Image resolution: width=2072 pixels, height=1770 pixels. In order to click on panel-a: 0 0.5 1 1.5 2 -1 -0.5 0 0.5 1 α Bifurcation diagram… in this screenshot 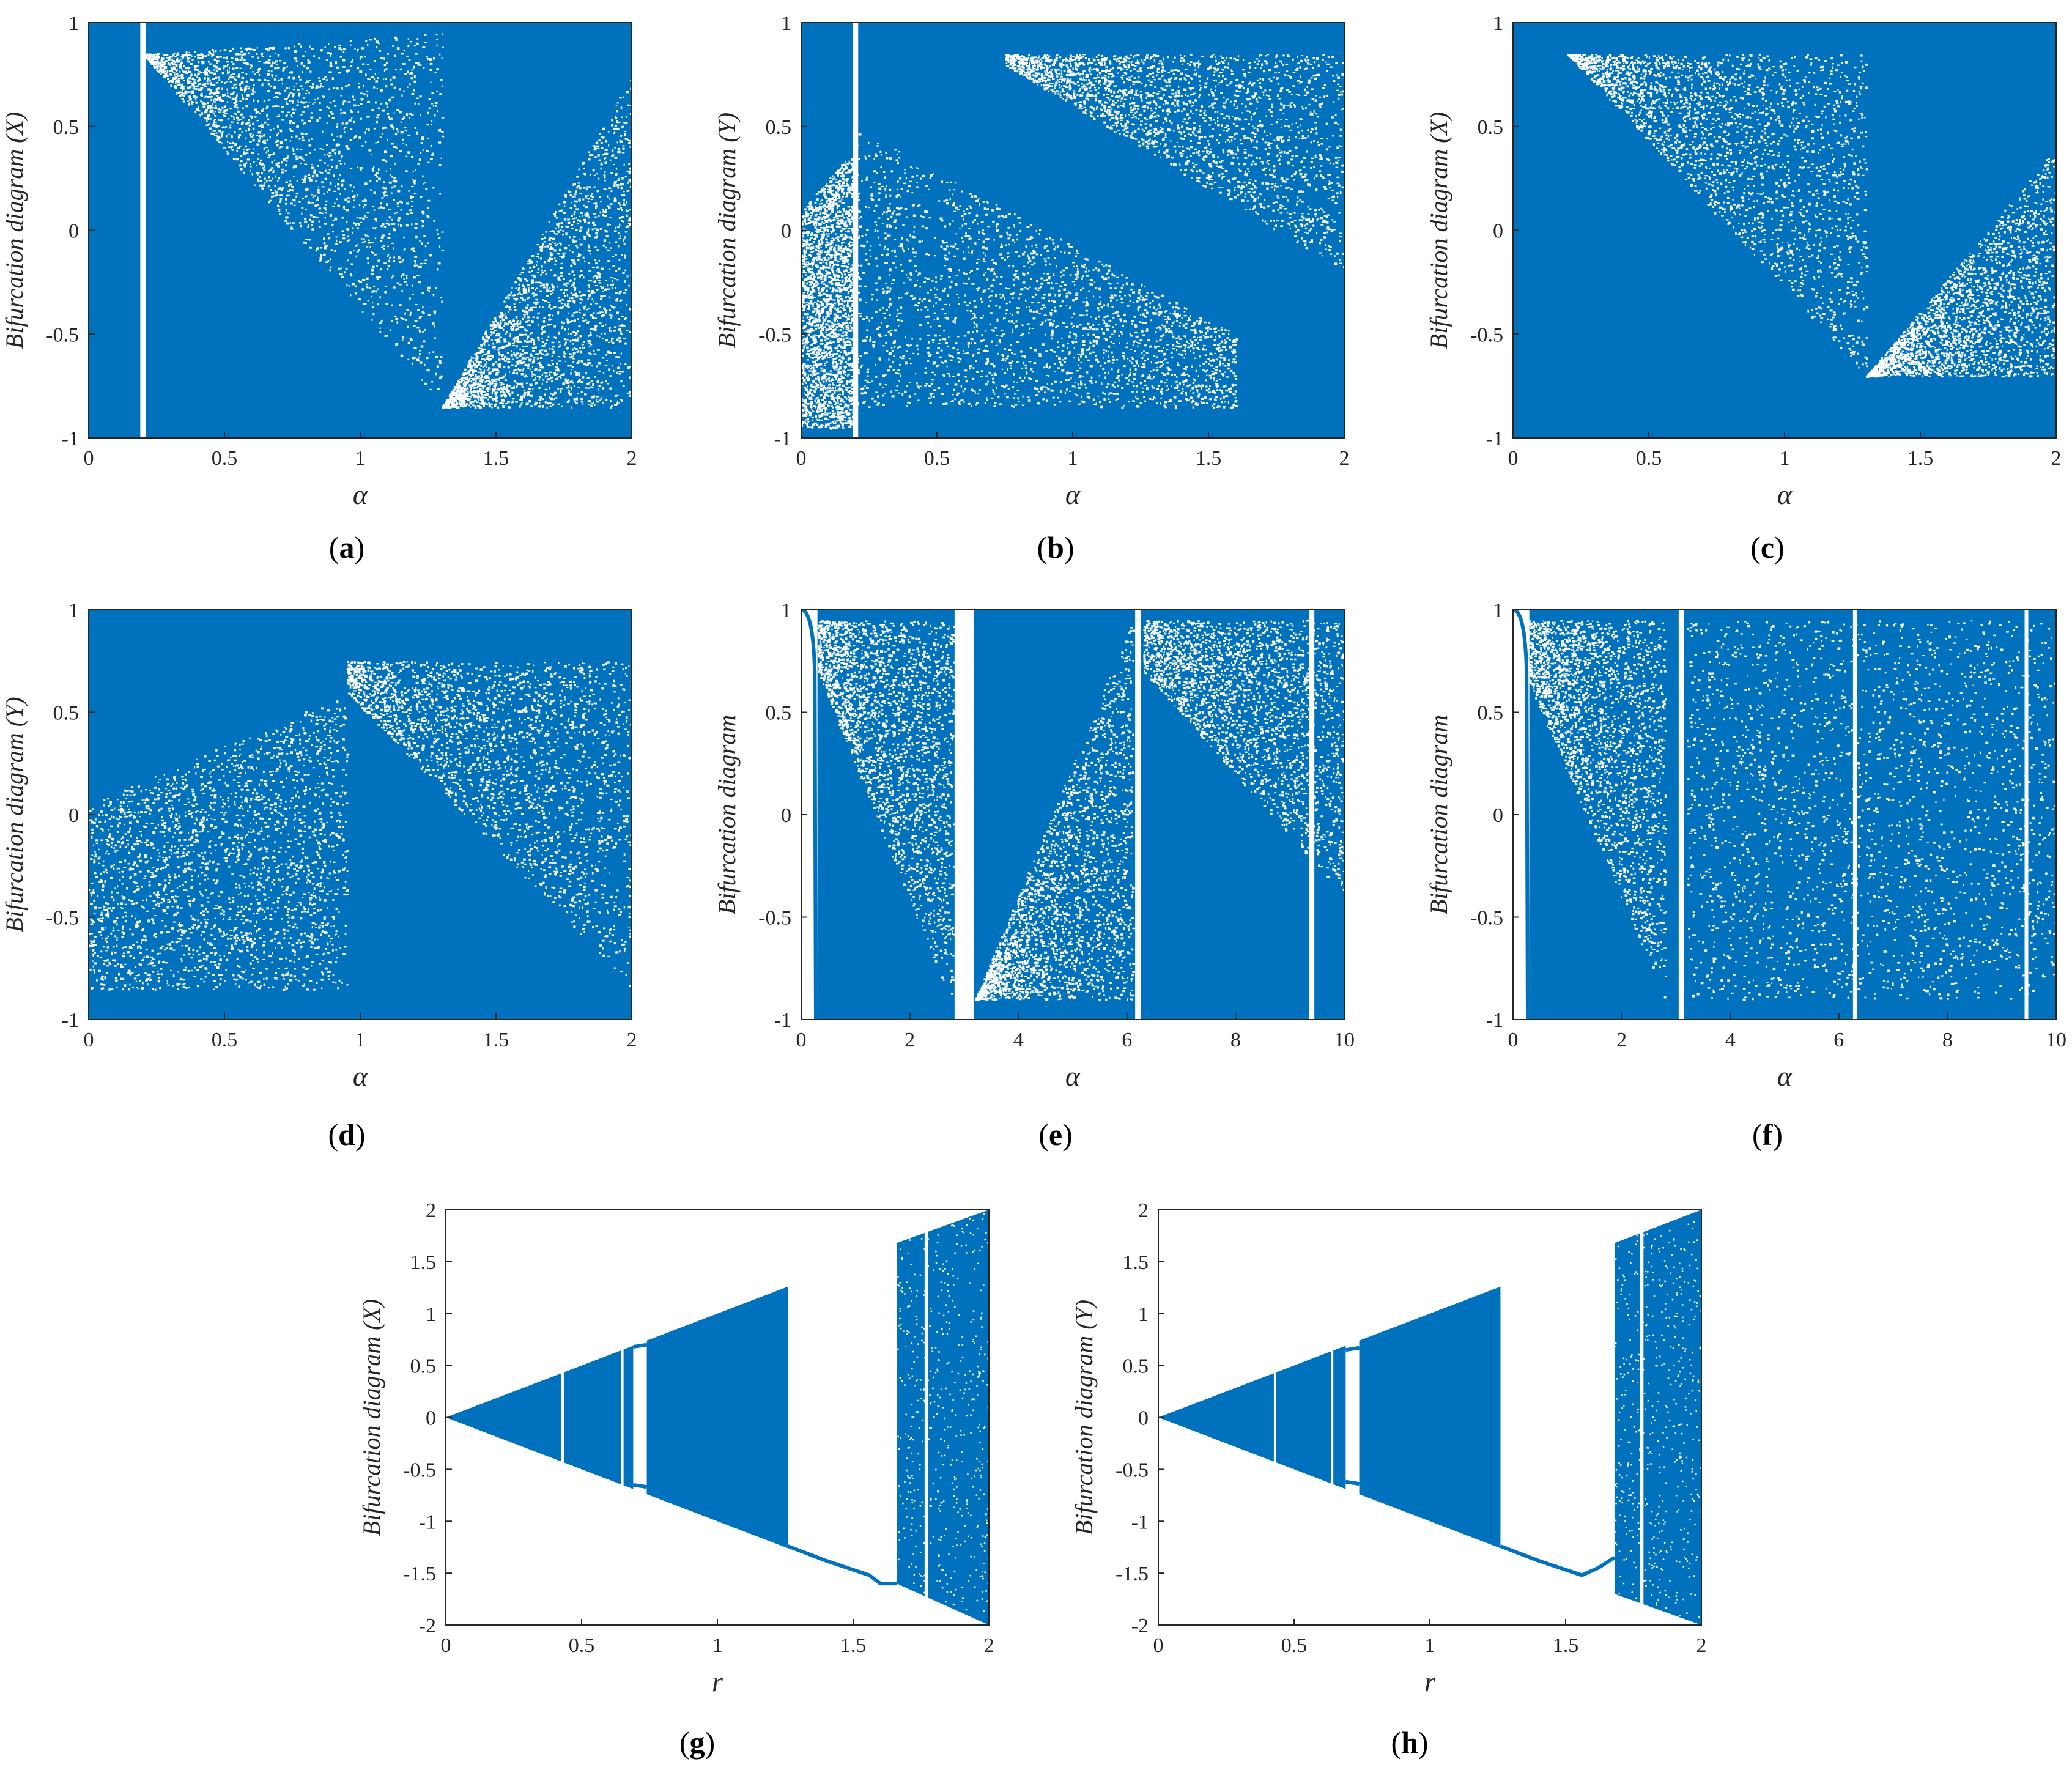, I will do `click(319, 288)`.